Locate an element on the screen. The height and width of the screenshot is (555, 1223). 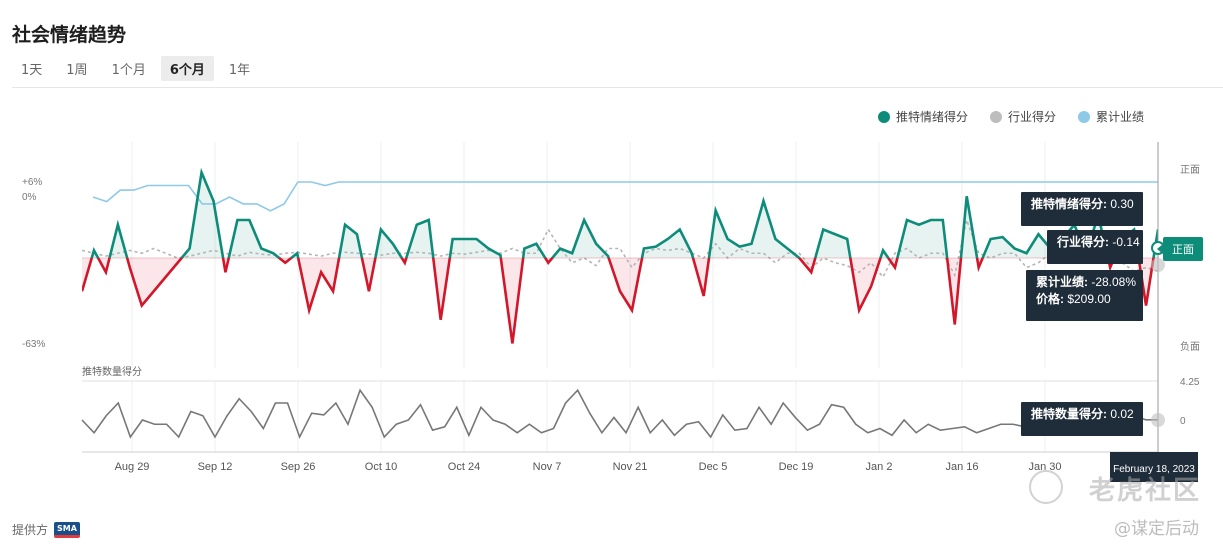
legend-industry: 行业得分 is located at coordinates (1023, 116).